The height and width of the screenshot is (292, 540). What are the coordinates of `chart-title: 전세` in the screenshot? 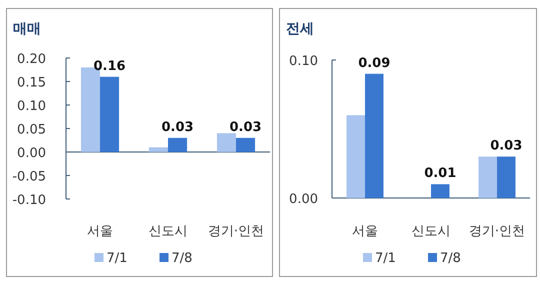 It's located at (300, 29).